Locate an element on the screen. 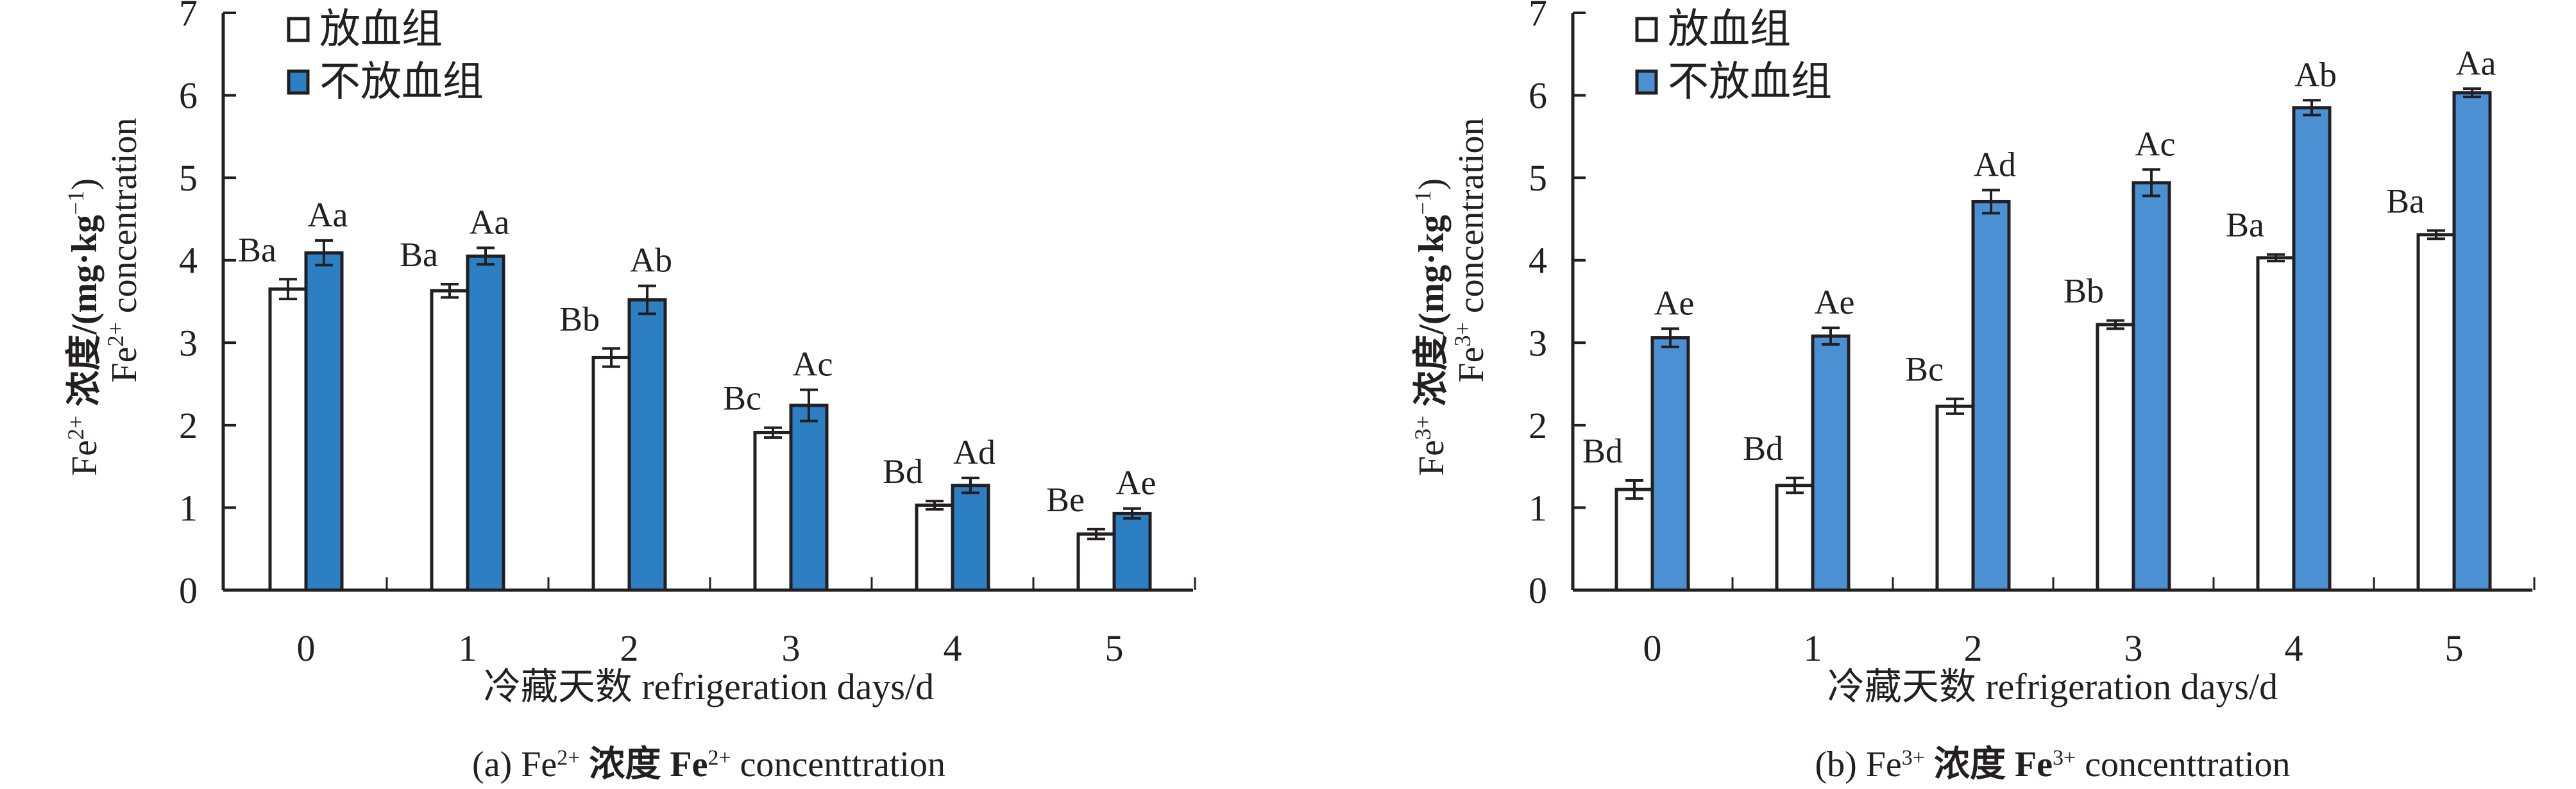 The image size is (2576, 789). figure-caption: (a) Fe2+ 浓度 Fe2+ concenttration is located at coordinates (708, 765).